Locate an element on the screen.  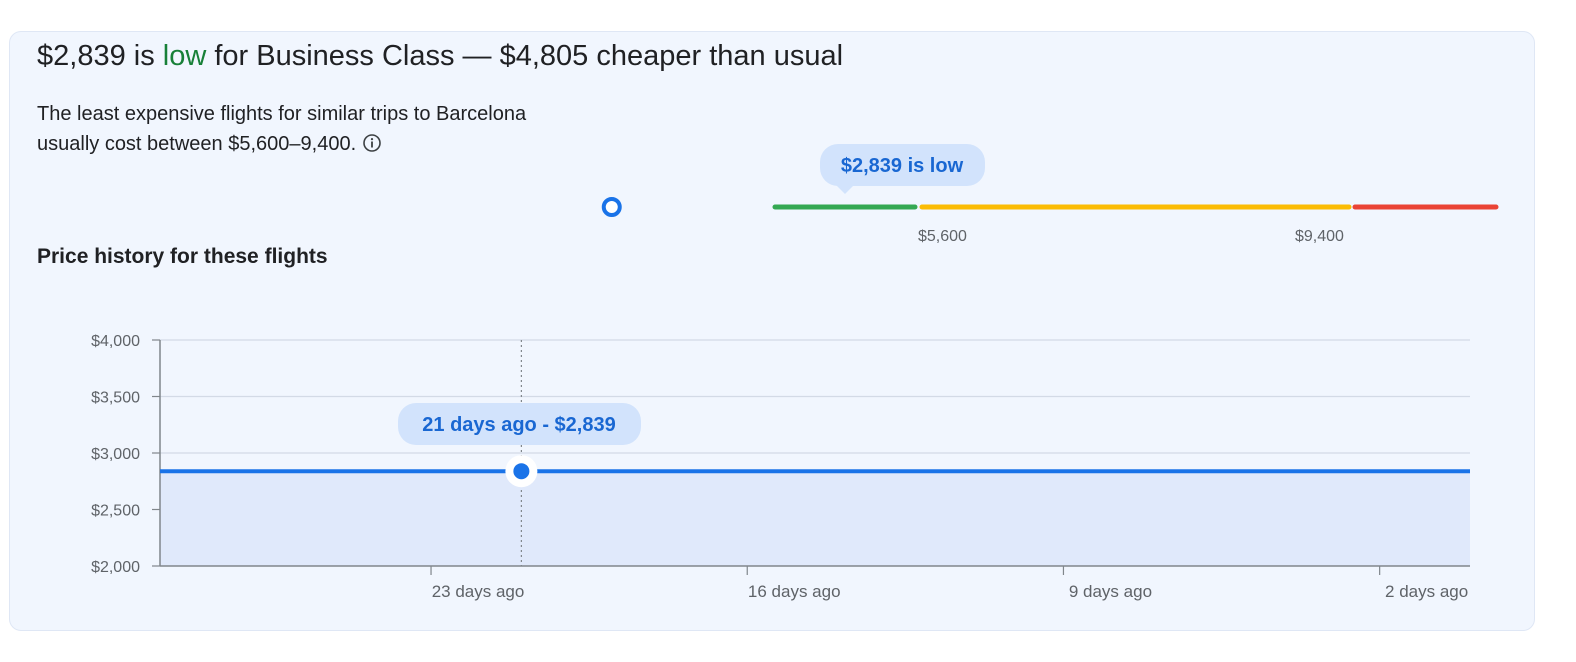
price-level-badge: low is located at coordinates (184, 56).